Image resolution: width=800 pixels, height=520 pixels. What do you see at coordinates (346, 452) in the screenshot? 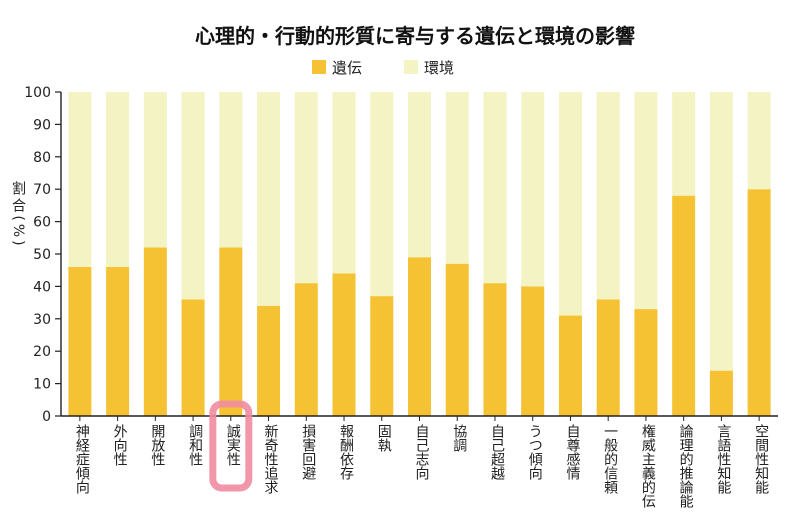
I see `x-tick-label: 報酬依存` at bounding box center [346, 452].